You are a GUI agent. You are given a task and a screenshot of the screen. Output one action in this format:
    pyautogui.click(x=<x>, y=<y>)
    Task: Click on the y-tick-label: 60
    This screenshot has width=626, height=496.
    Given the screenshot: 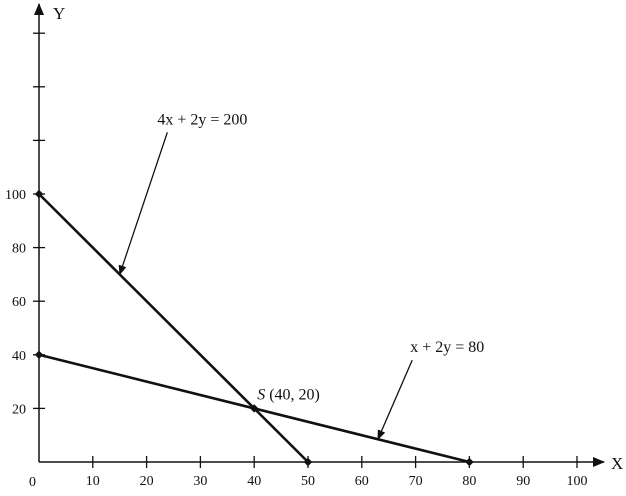 What is the action you would take?
    pyautogui.click(x=19, y=302)
    